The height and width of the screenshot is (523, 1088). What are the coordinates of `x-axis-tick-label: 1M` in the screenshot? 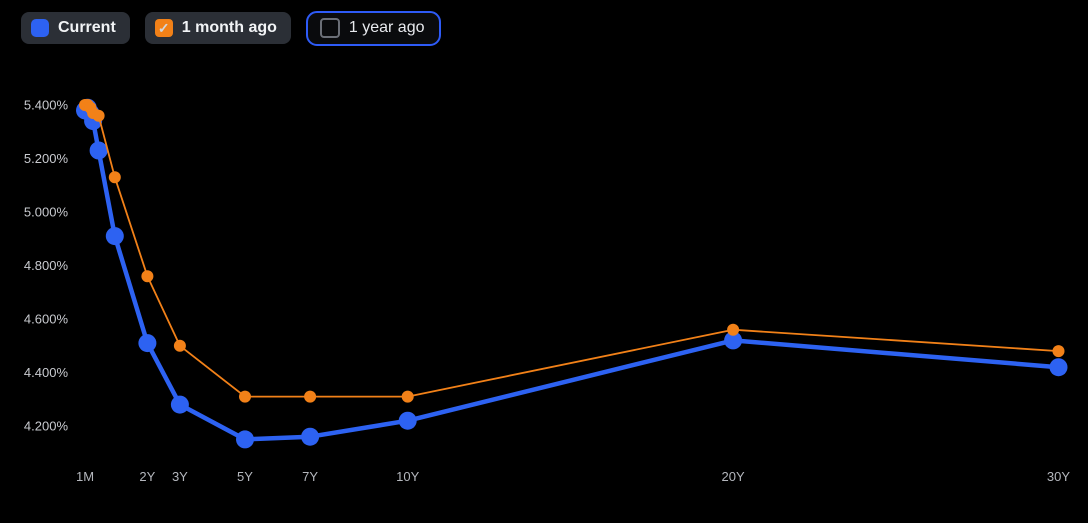 It's located at (85, 476).